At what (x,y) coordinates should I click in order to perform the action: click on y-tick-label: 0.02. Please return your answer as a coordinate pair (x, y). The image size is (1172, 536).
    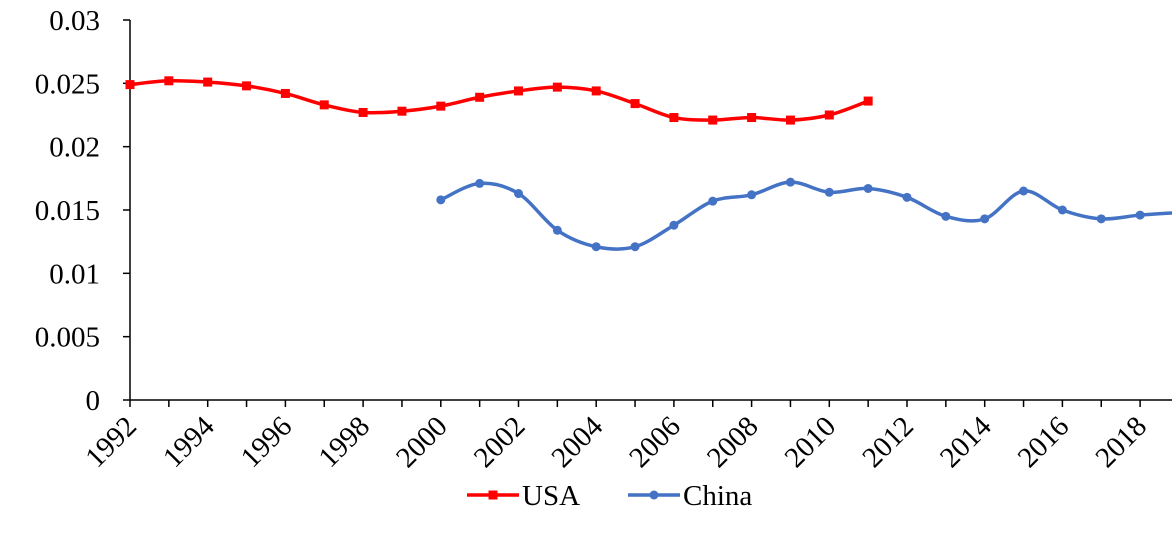
    Looking at the image, I should click on (74, 148).